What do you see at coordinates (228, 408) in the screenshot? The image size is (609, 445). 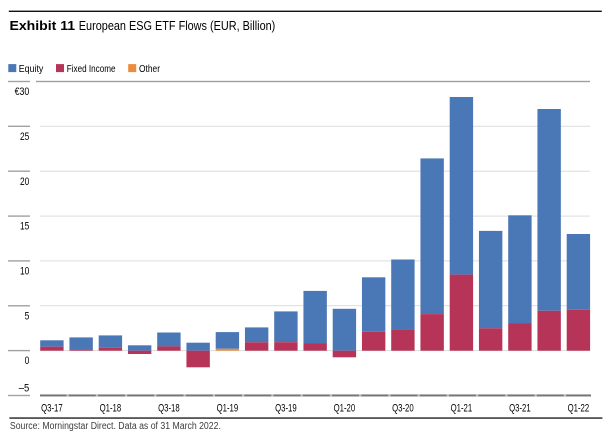 I see `svg-text: Q1-19` at bounding box center [228, 408].